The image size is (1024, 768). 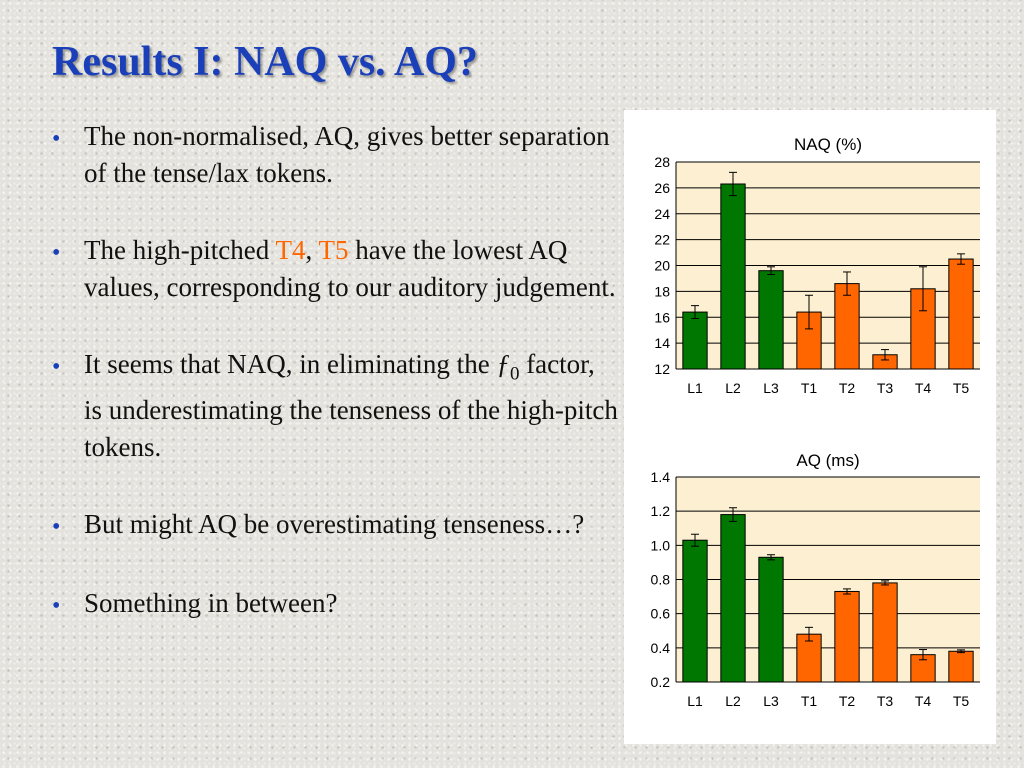 What do you see at coordinates (733, 276) in the screenshot?
I see `naq-bar-l2` at bounding box center [733, 276].